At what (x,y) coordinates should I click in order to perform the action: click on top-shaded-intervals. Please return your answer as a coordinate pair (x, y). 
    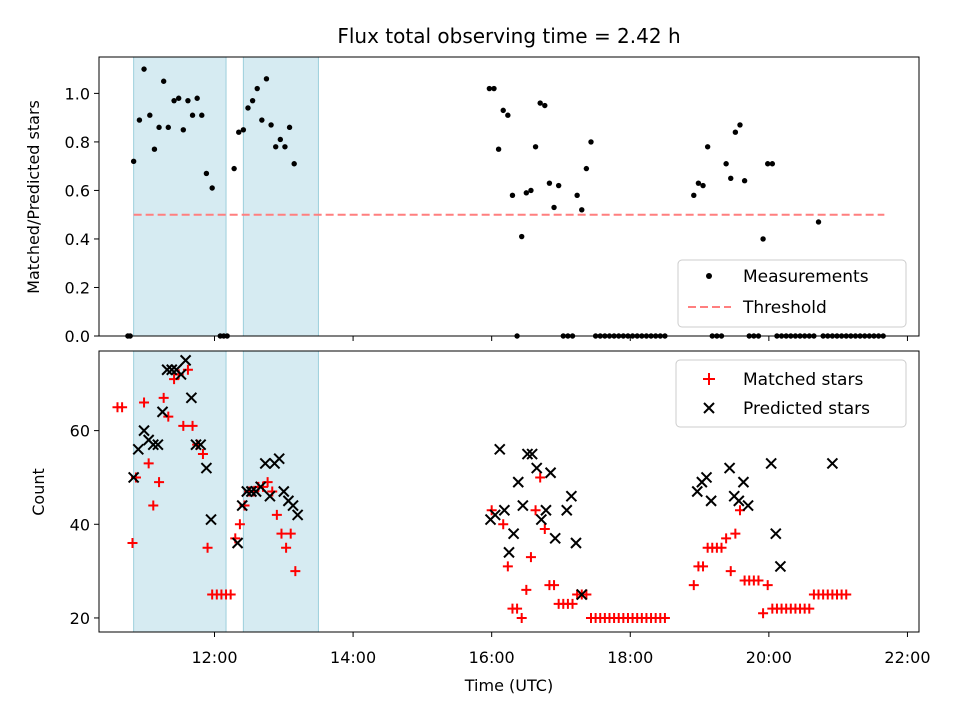
    Looking at the image, I should click on (226, 196).